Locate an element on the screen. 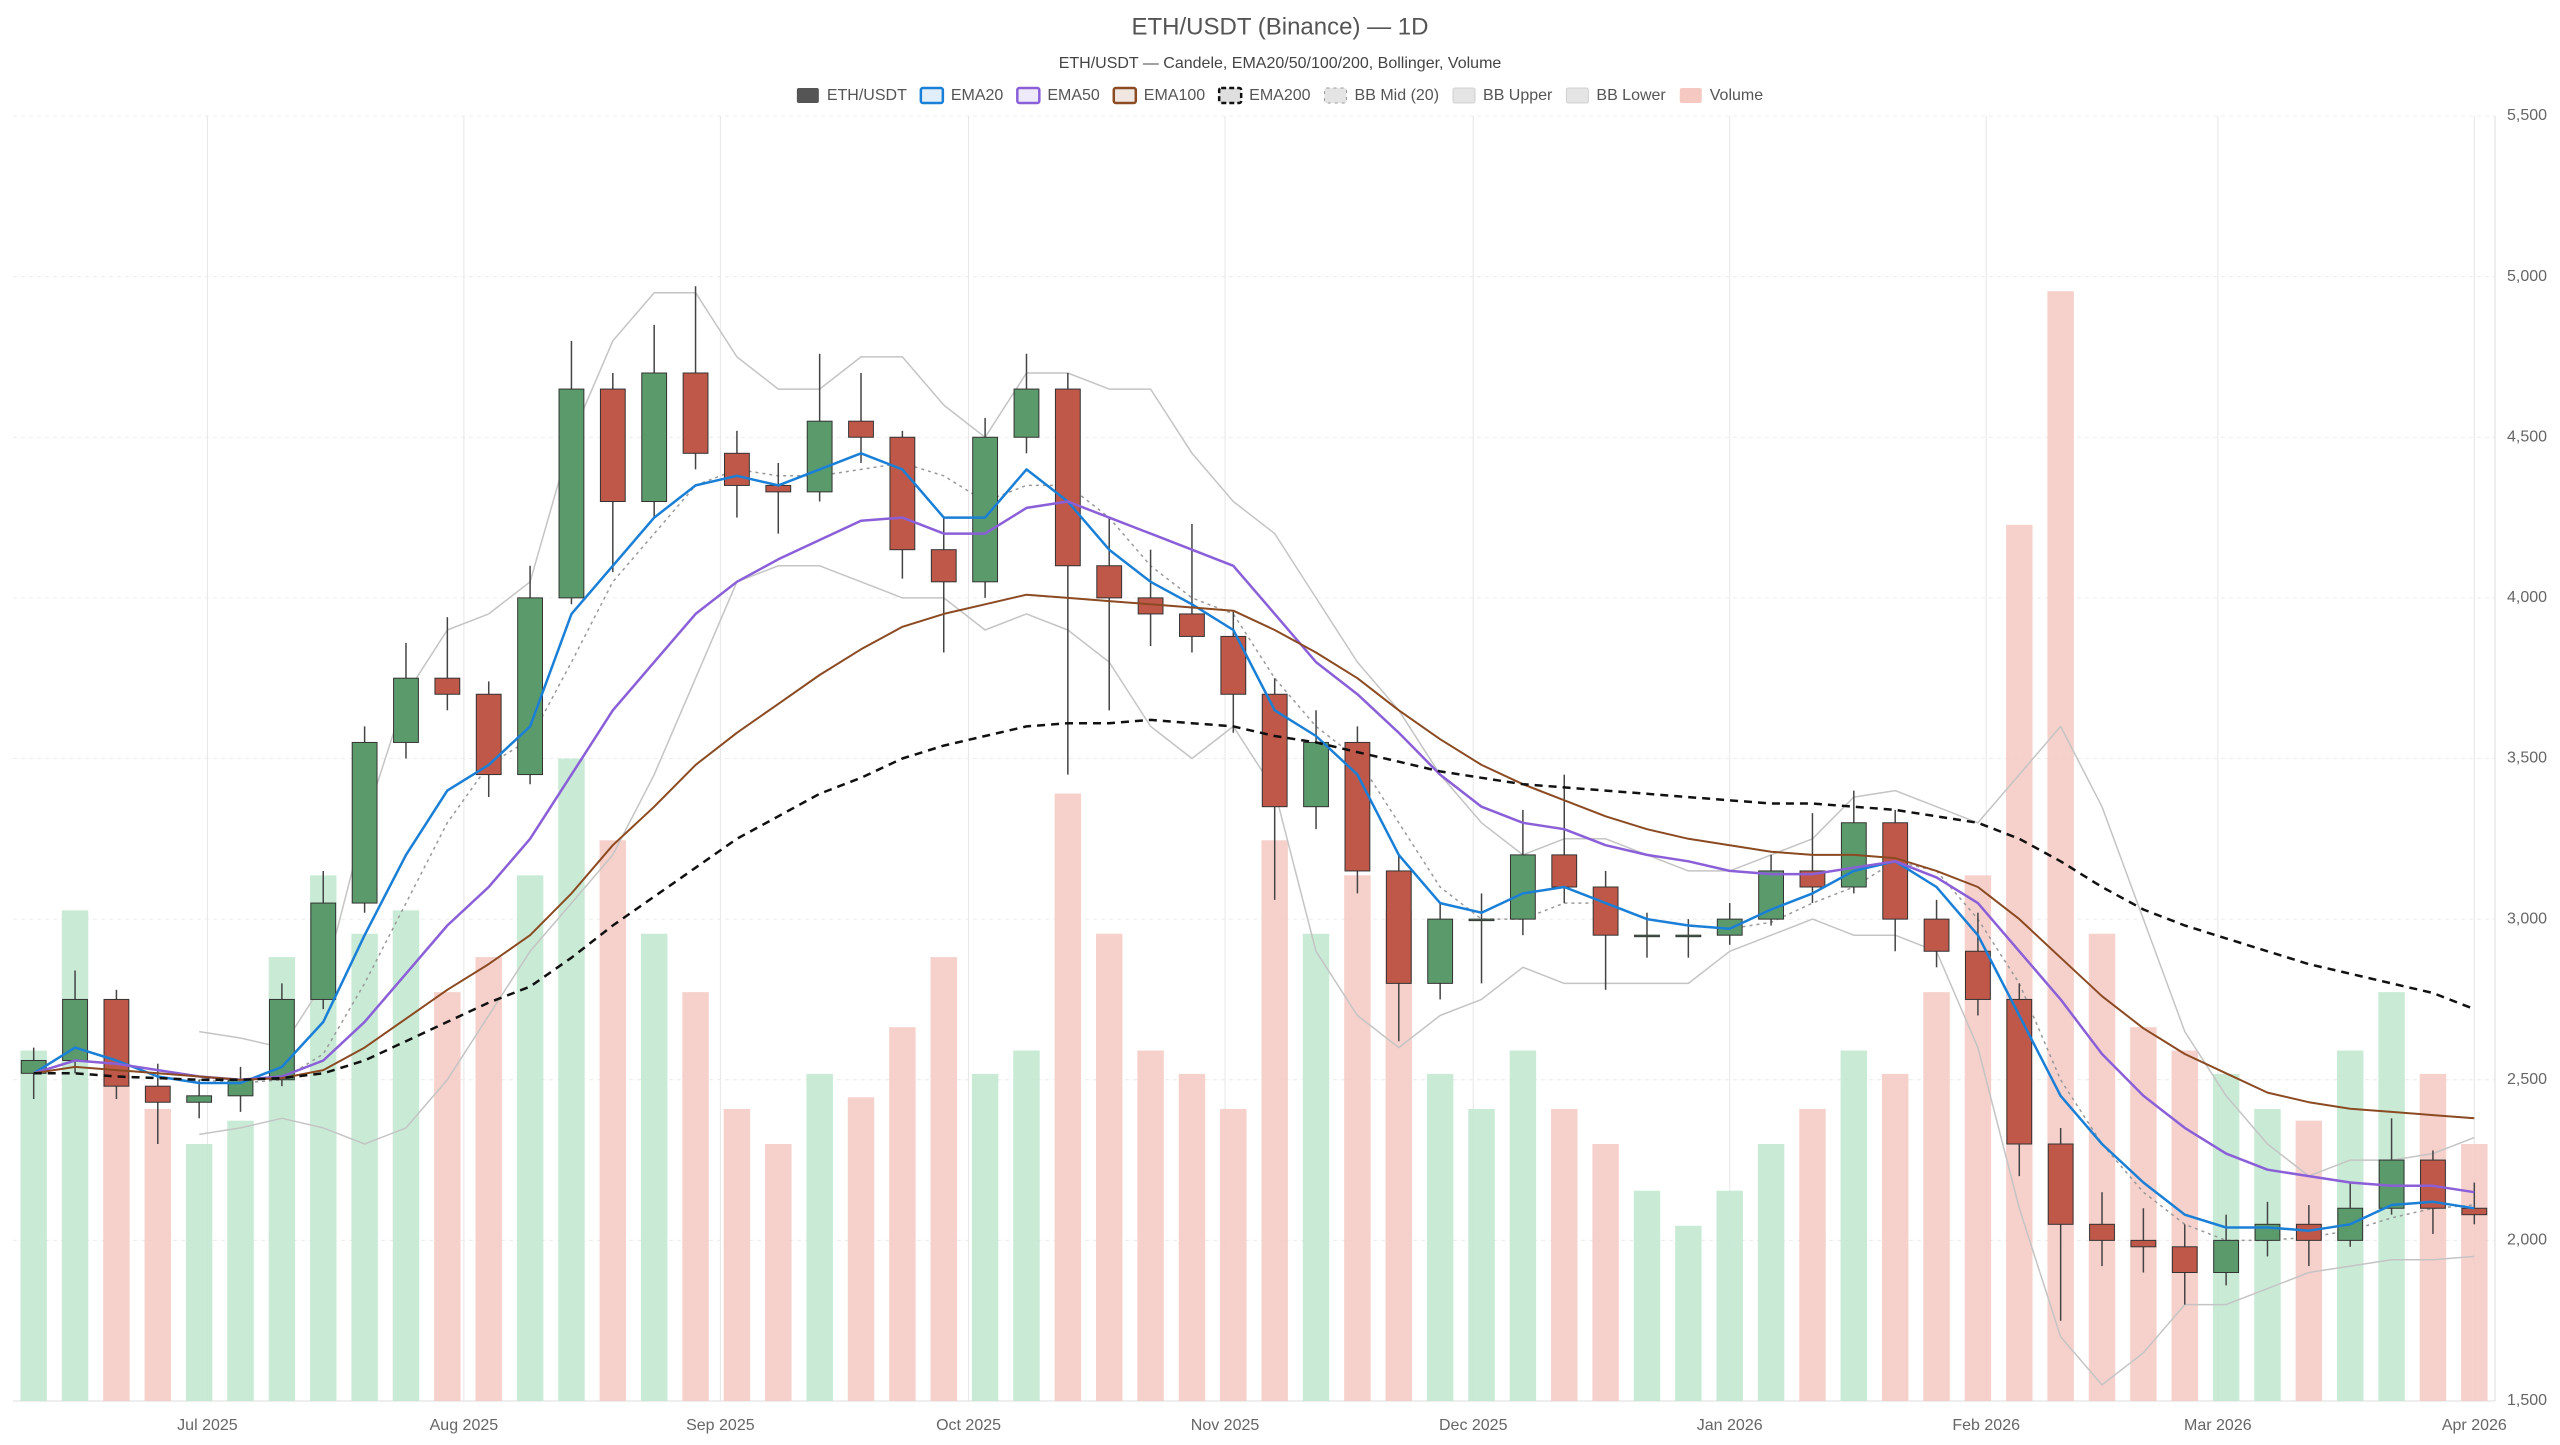  x-tick-label: Nov 2025 is located at coordinates (1225, 1425).